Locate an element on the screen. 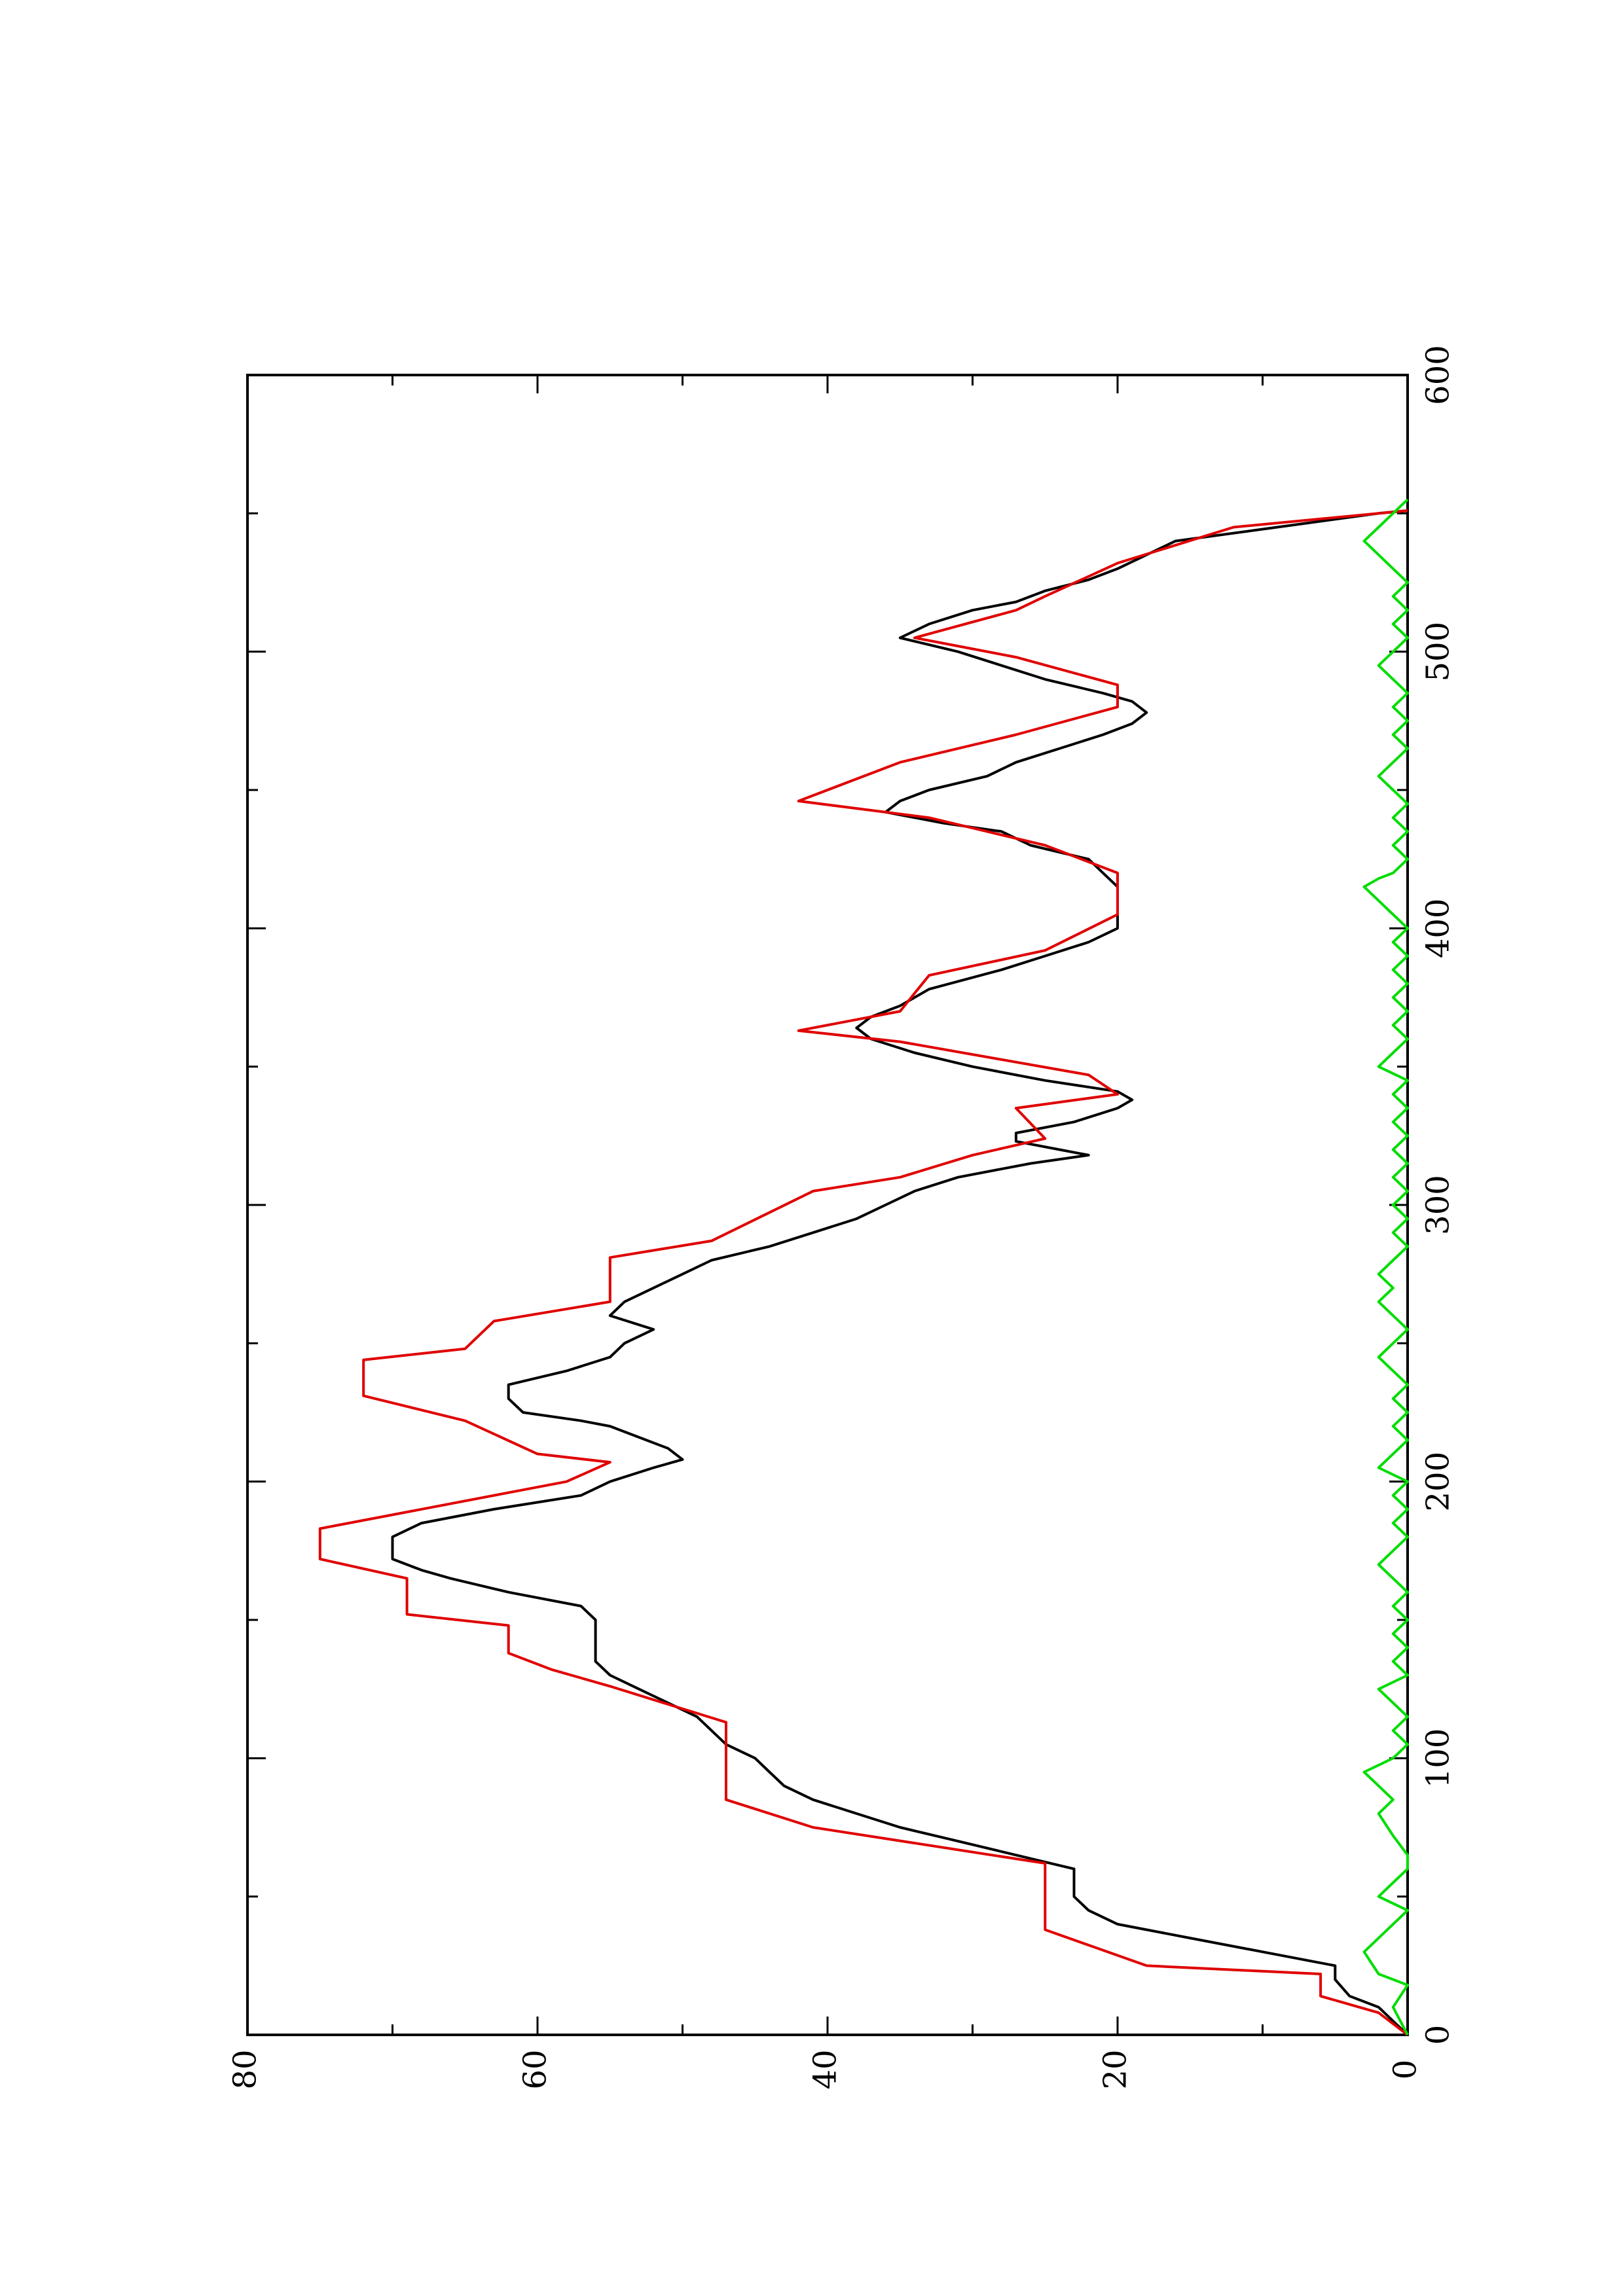 This screenshot has height=2296, width=1623. x-tick-label: 600 is located at coordinates (1438, 375).